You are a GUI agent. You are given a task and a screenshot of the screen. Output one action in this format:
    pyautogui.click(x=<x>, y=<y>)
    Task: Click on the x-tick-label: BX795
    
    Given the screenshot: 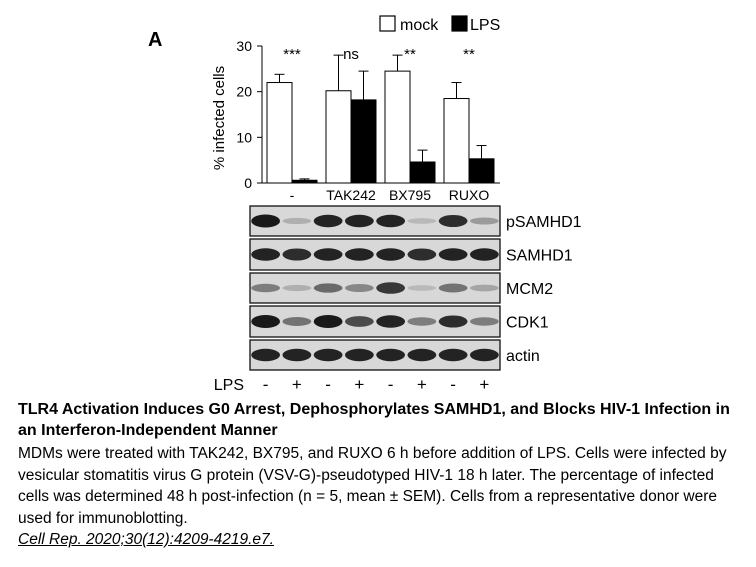 What is the action you would take?
    pyautogui.click(x=410, y=195)
    